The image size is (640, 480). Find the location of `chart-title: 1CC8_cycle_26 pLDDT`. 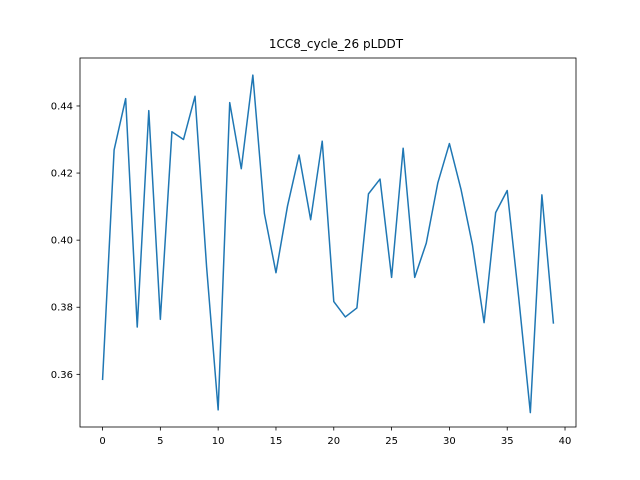

chart-title: 1CC8_cycle_26 pLDDT is located at coordinates (336, 44).